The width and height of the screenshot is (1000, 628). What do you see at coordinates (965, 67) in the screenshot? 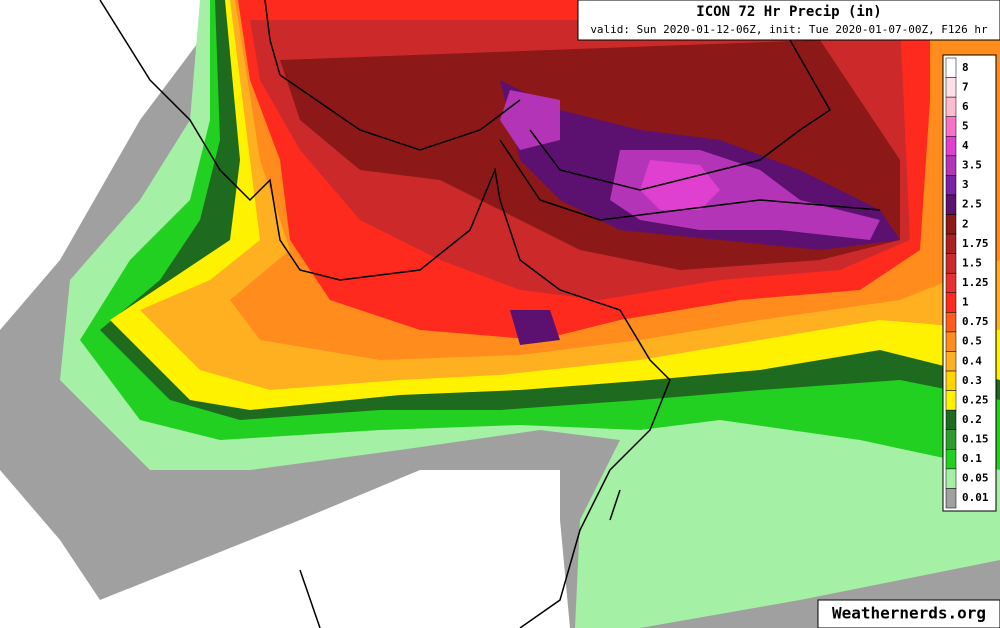
I see `legend-label: 8` at bounding box center [965, 67].